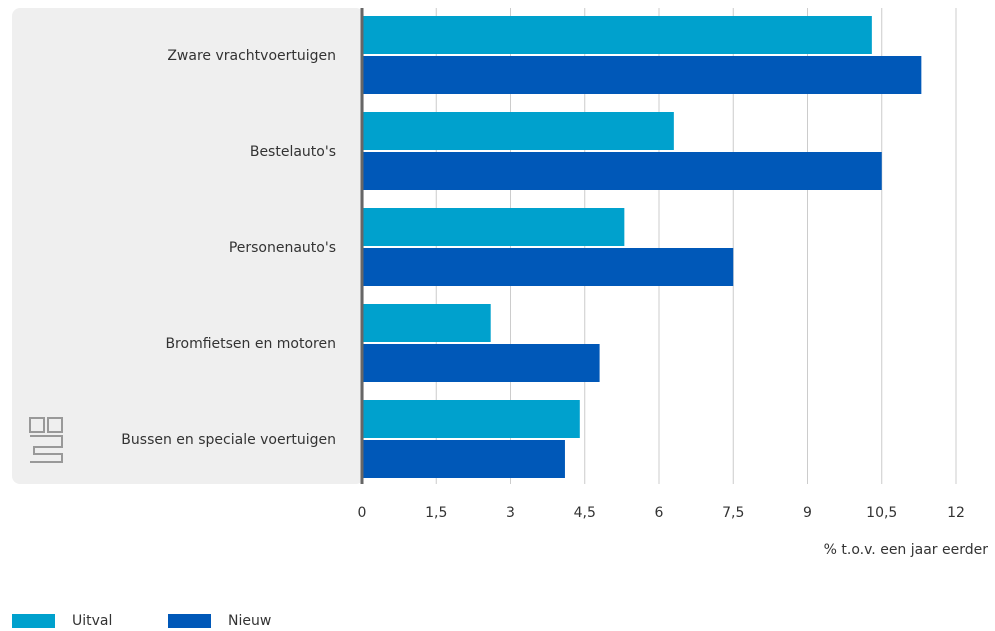 The image size is (995, 631). I want to click on x-tick-label: 4,5, so click(585, 513).